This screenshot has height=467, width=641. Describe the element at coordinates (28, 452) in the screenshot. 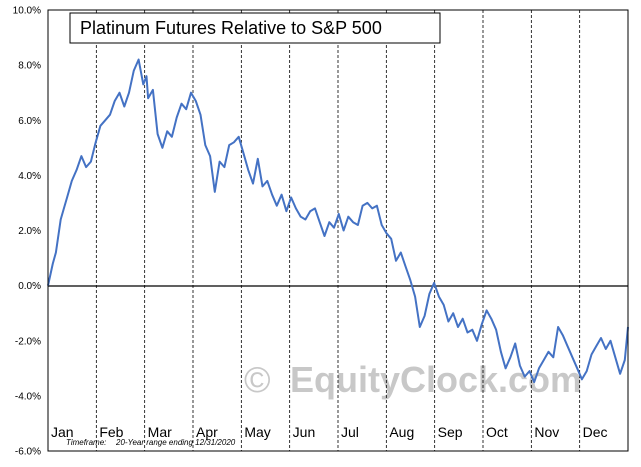

I see `y-tick-label: -6.0%` at that location.